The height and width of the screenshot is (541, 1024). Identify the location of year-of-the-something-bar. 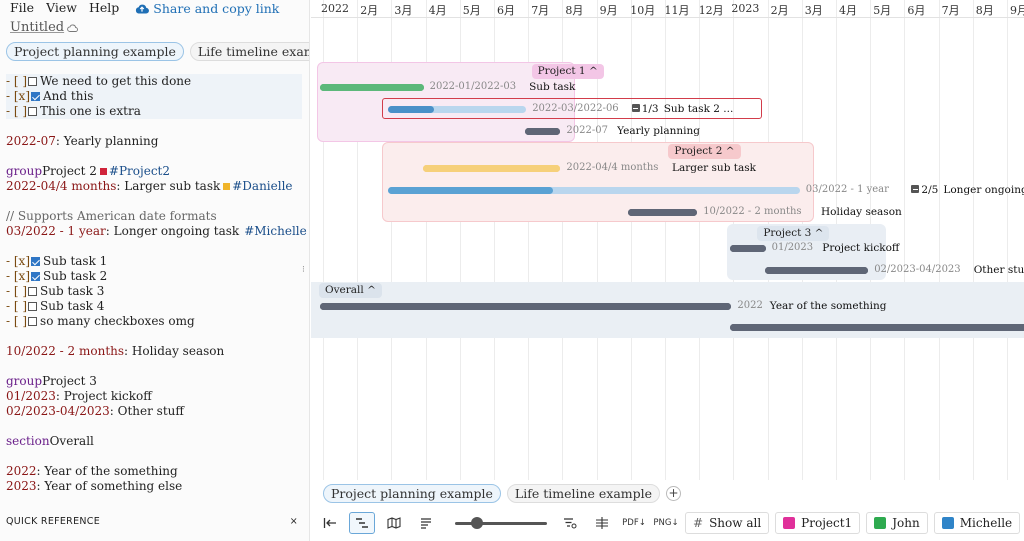
(526, 306).